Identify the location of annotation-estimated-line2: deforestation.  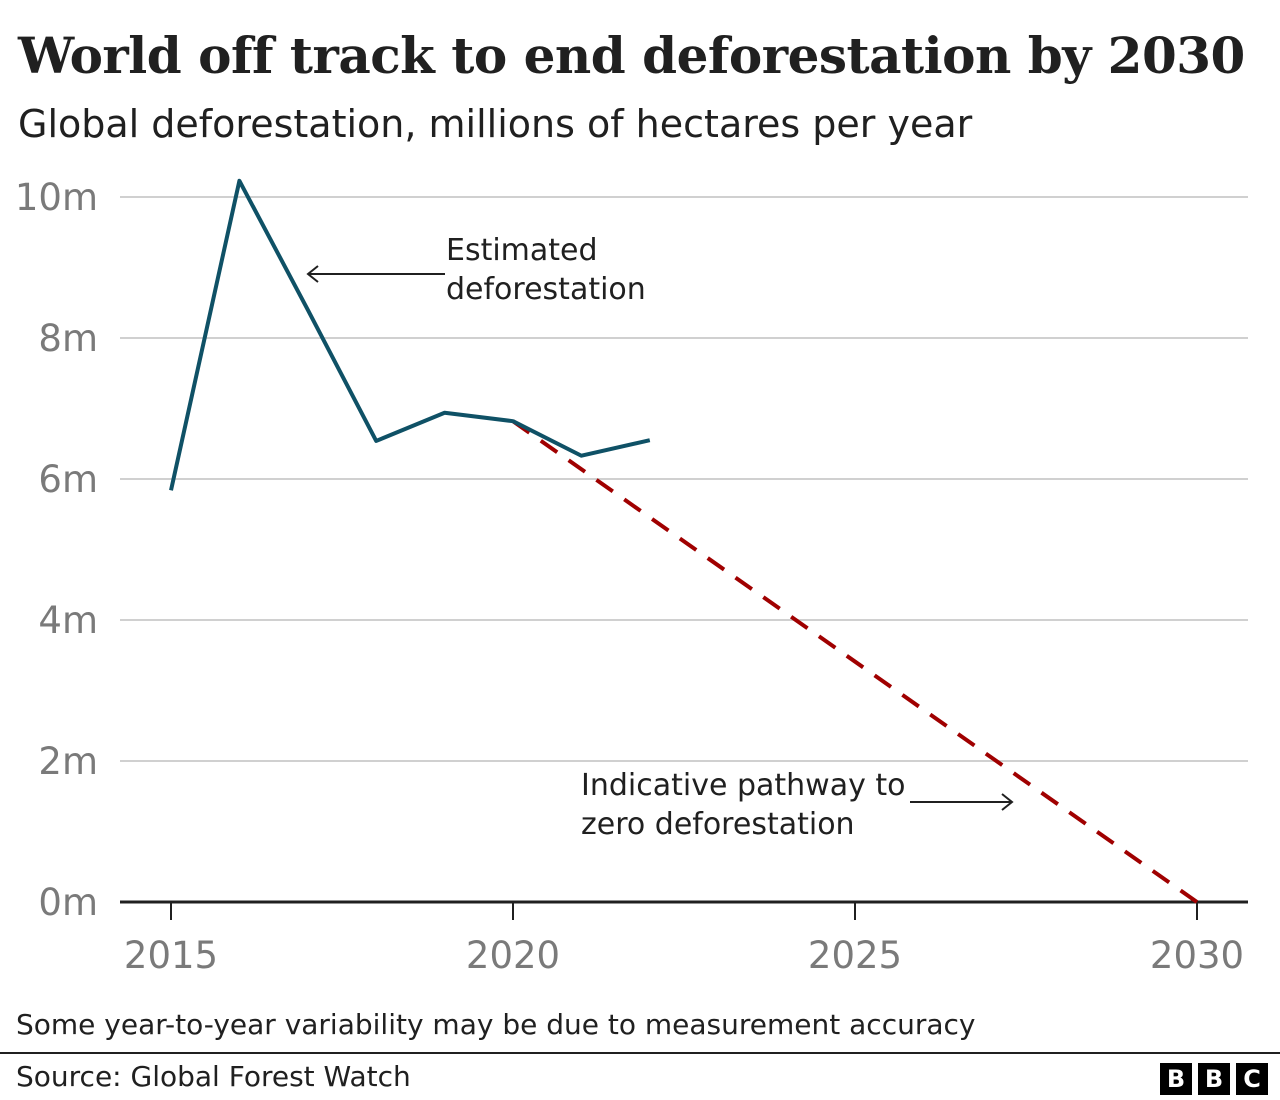
(546, 289).